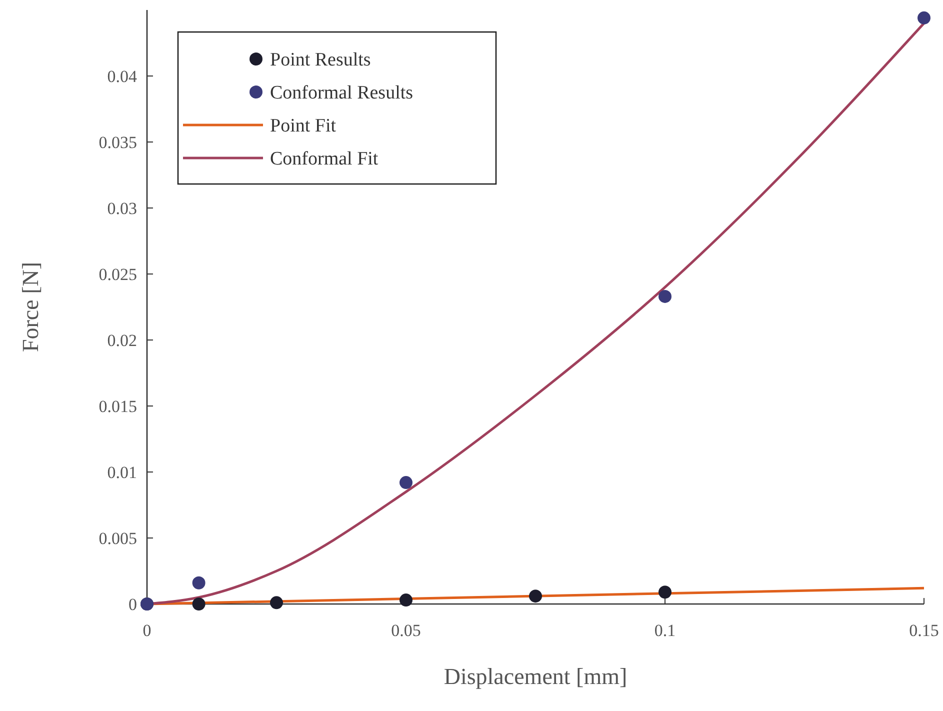 This screenshot has height=711, width=943. I want to click on legend-label: Point Results, so click(320, 60).